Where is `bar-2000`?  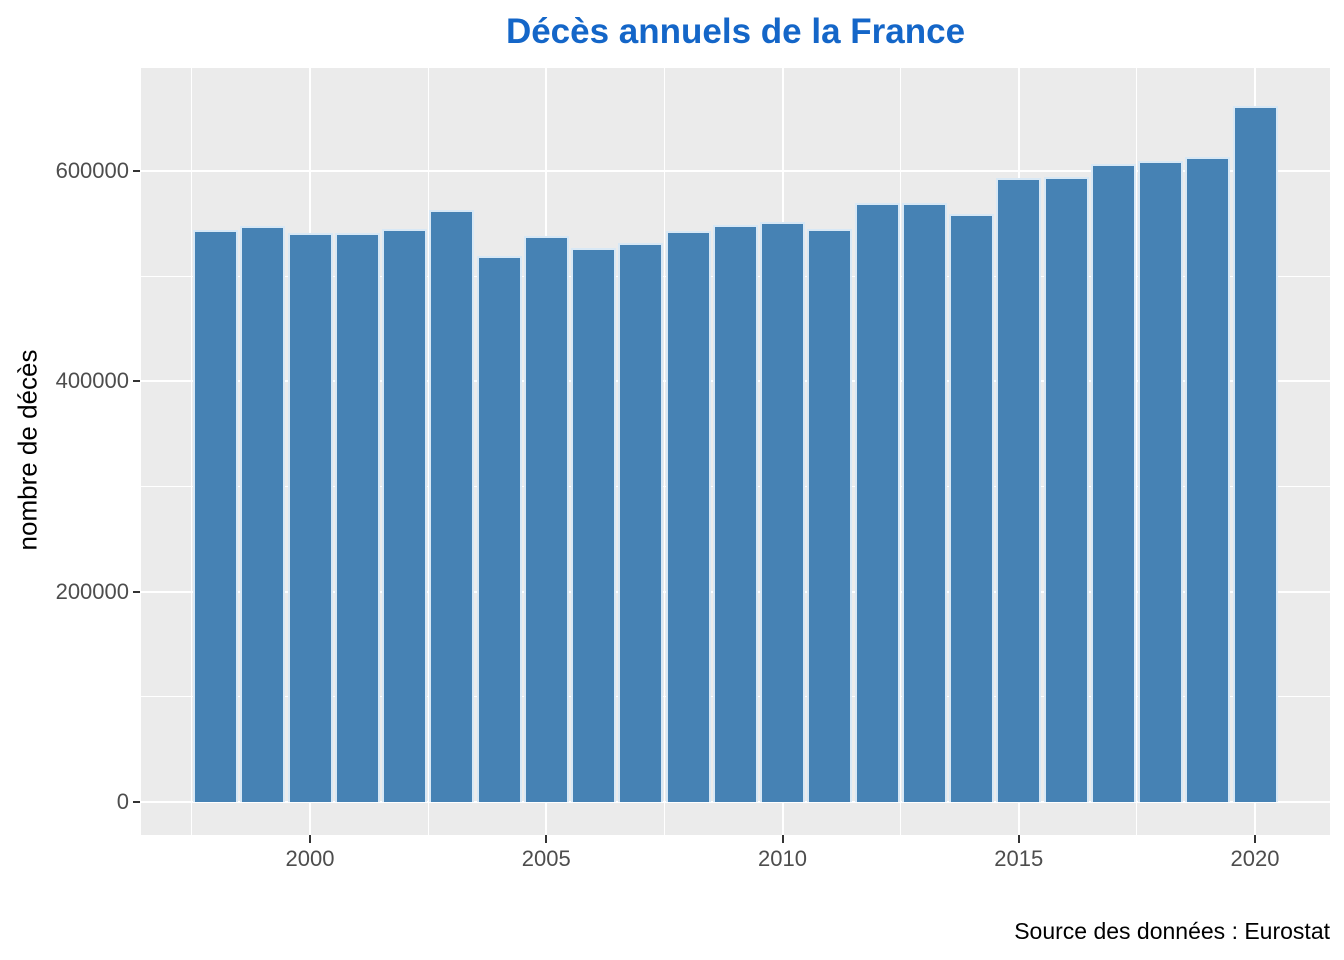
bar-2000 is located at coordinates (310, 517).